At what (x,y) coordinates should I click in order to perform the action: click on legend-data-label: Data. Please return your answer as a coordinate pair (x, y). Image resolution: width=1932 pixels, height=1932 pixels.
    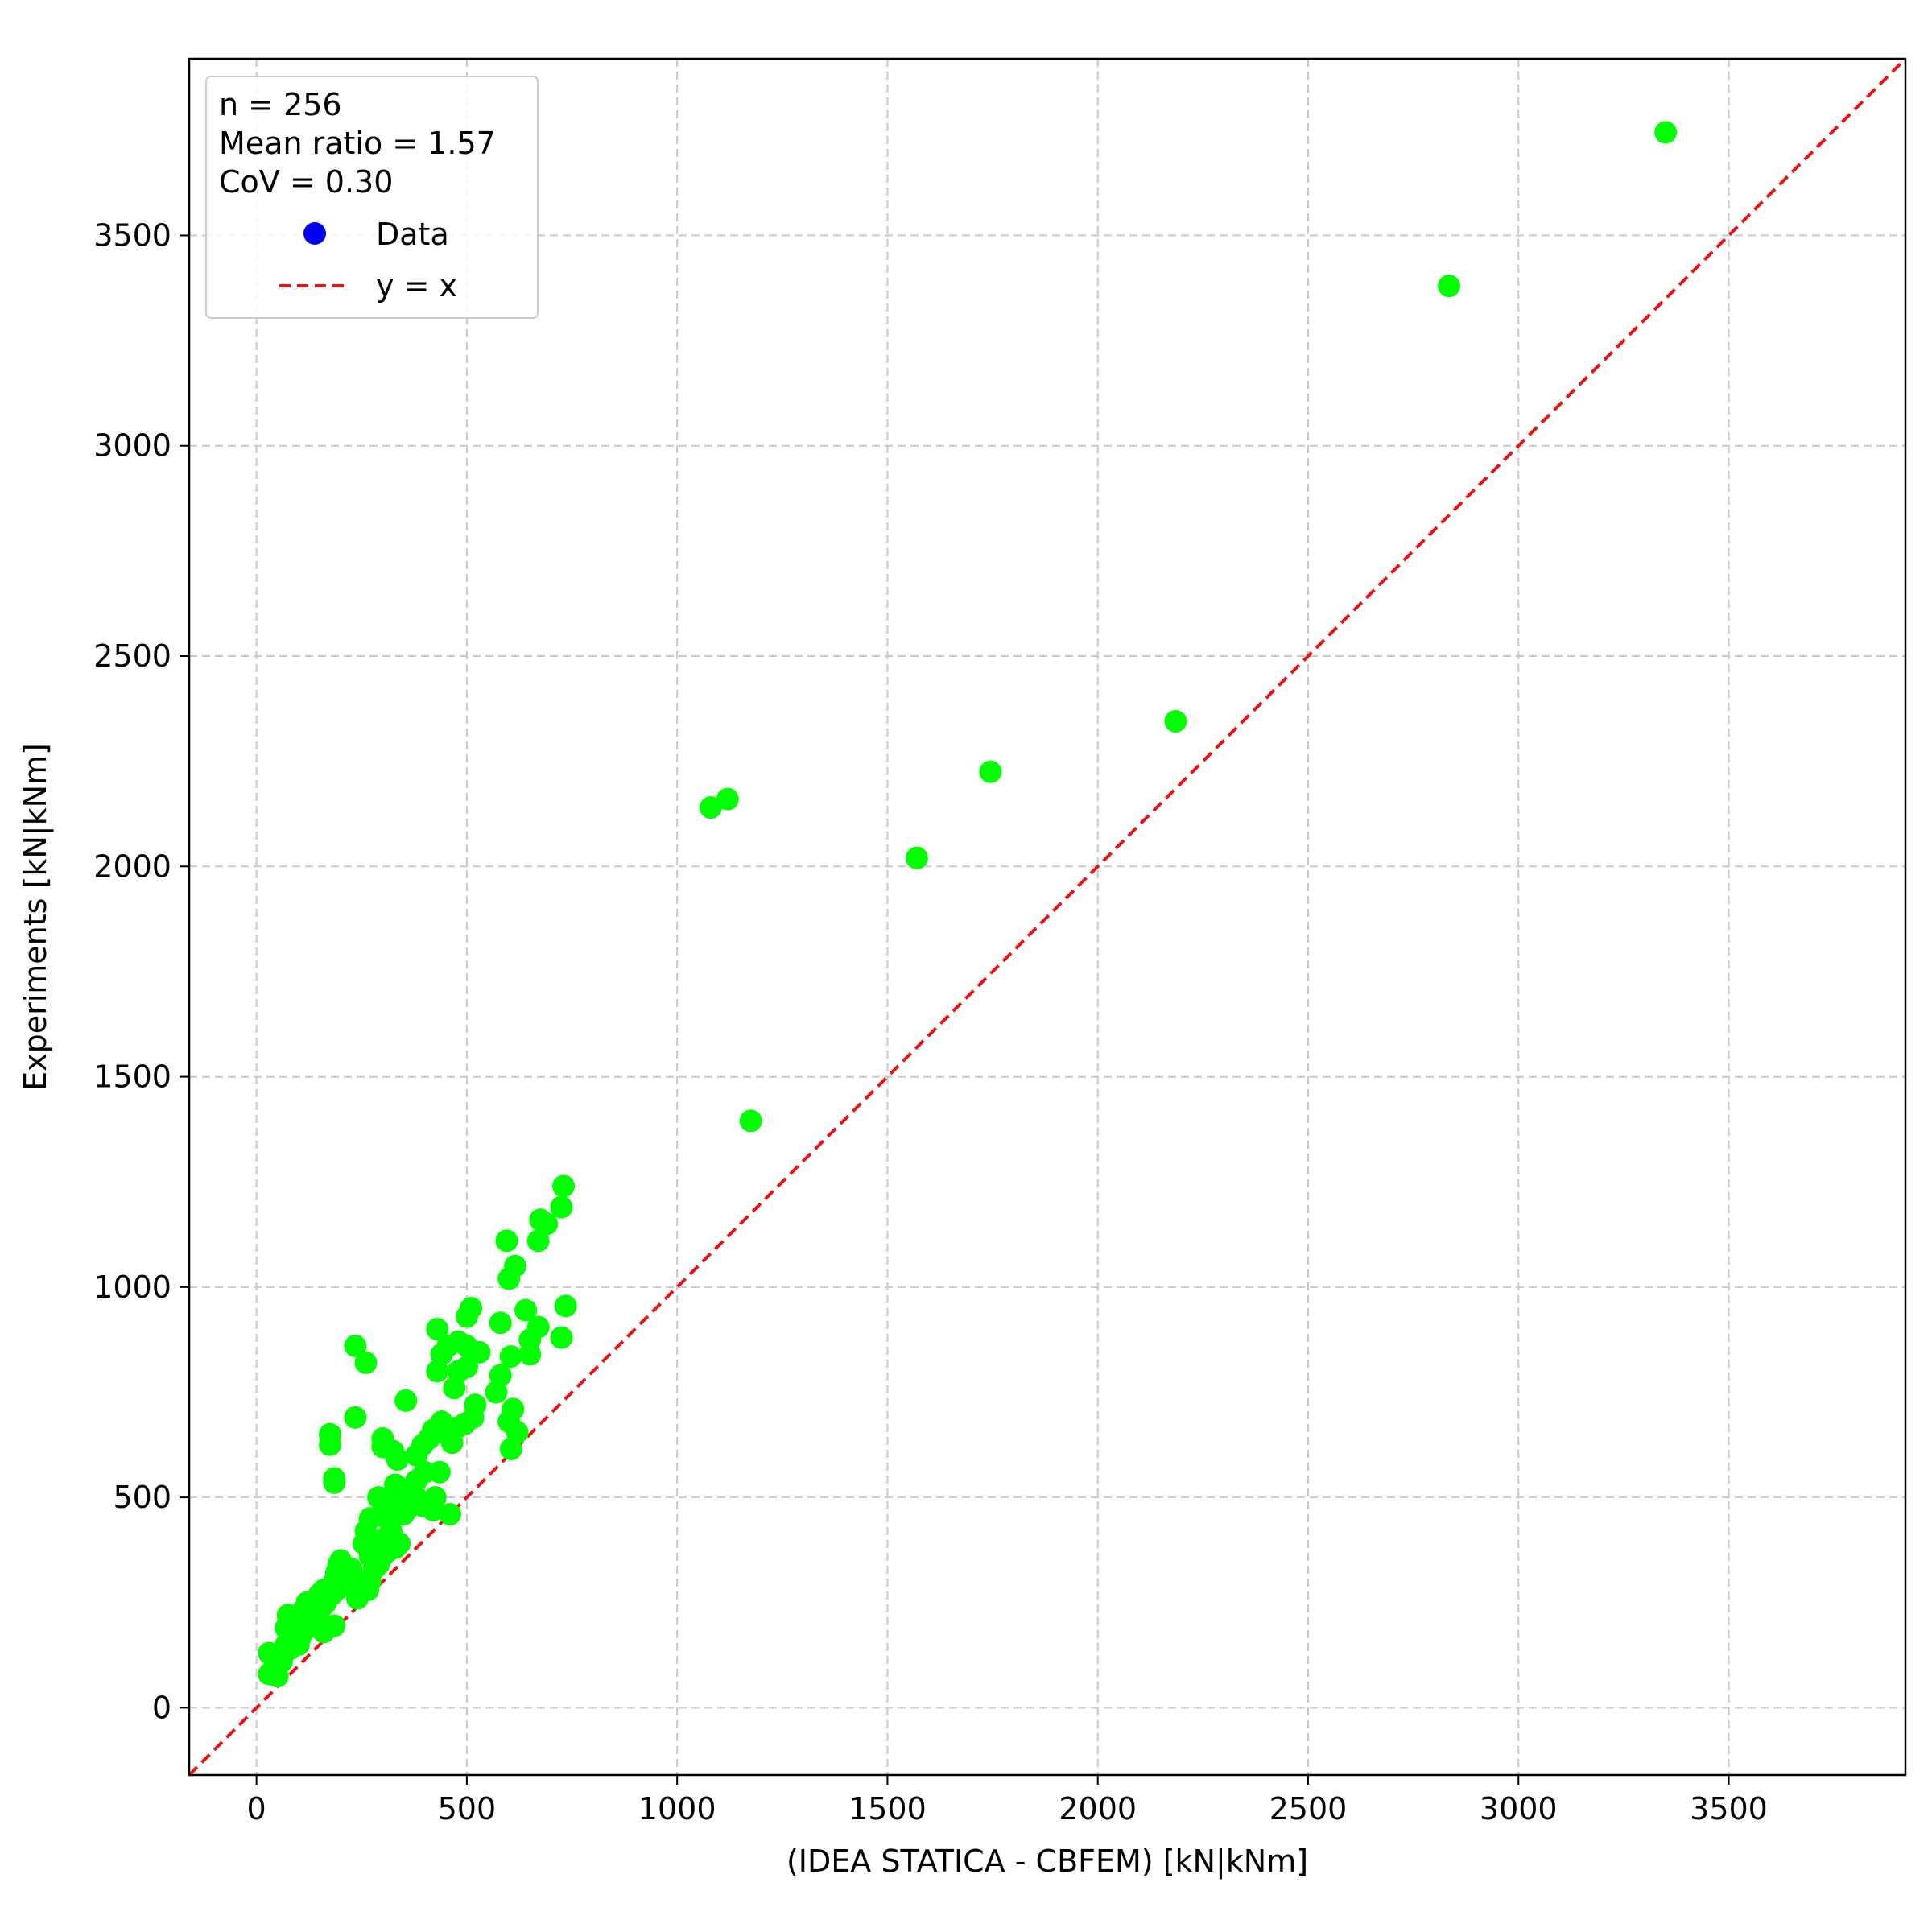
    Looking at the image, I should click on (412, 234).